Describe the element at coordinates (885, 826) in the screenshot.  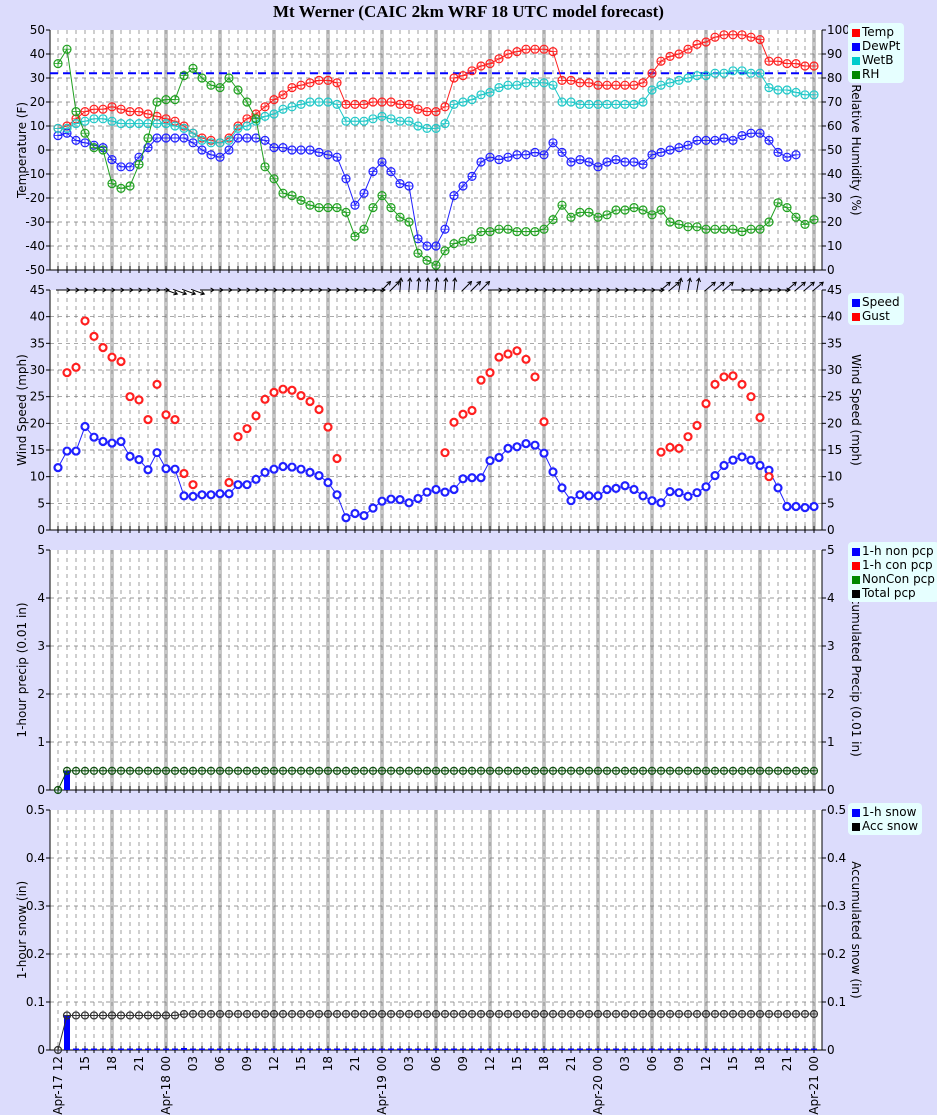
I see `legend-item-acc-snow: Acc snow` at that location.